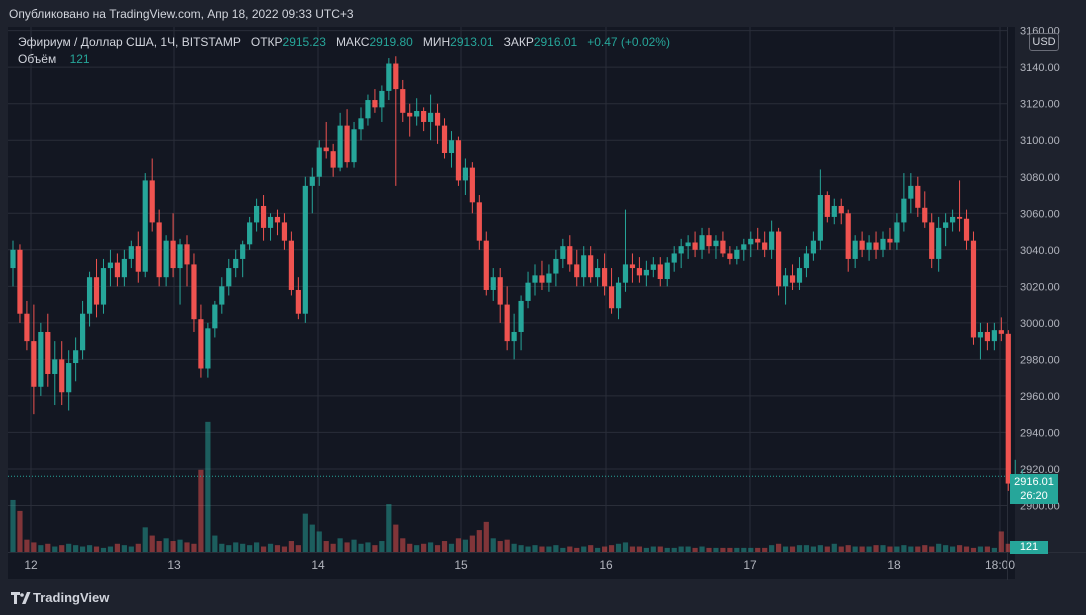 The image size is (1086, 615). I want to click on volume-legend: Объём 121, so click(54, 59).